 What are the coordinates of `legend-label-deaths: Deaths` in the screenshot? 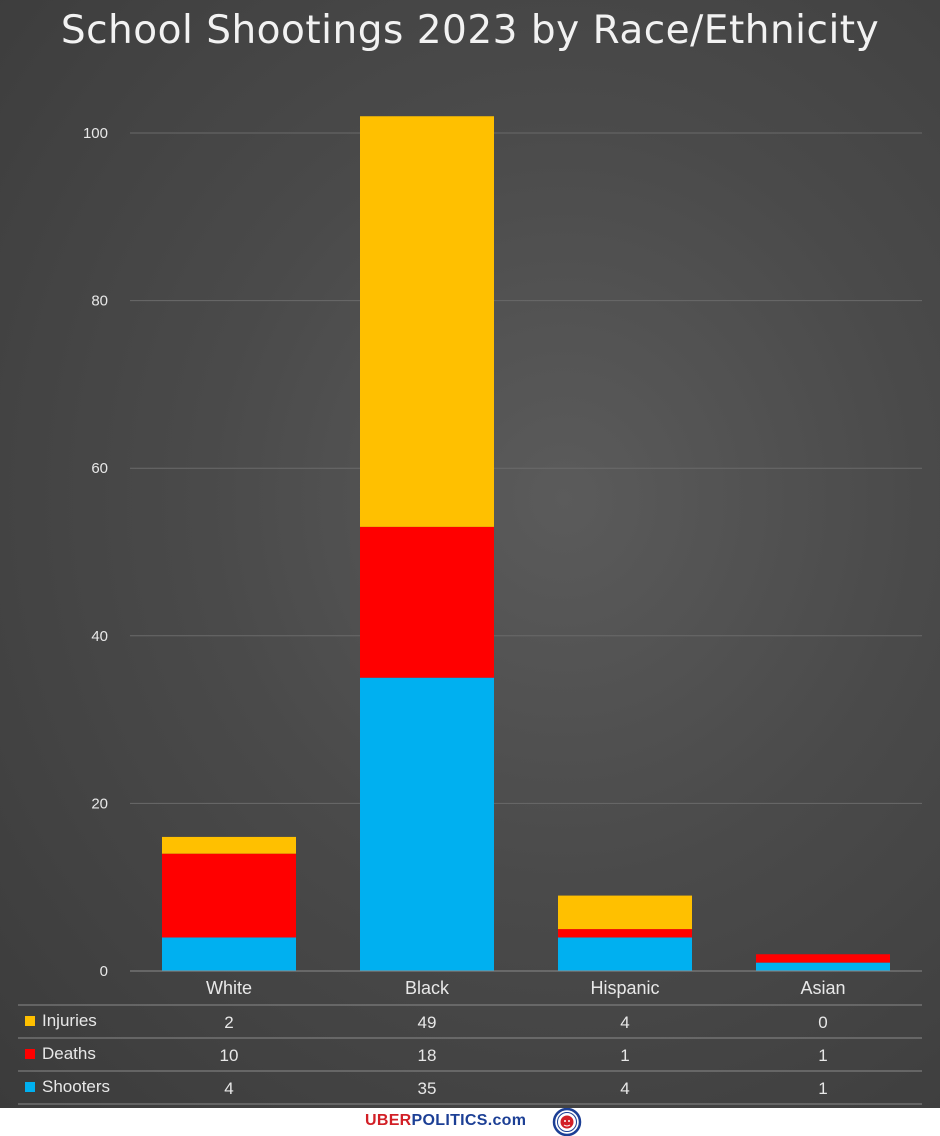 It's located at (69, 1053).